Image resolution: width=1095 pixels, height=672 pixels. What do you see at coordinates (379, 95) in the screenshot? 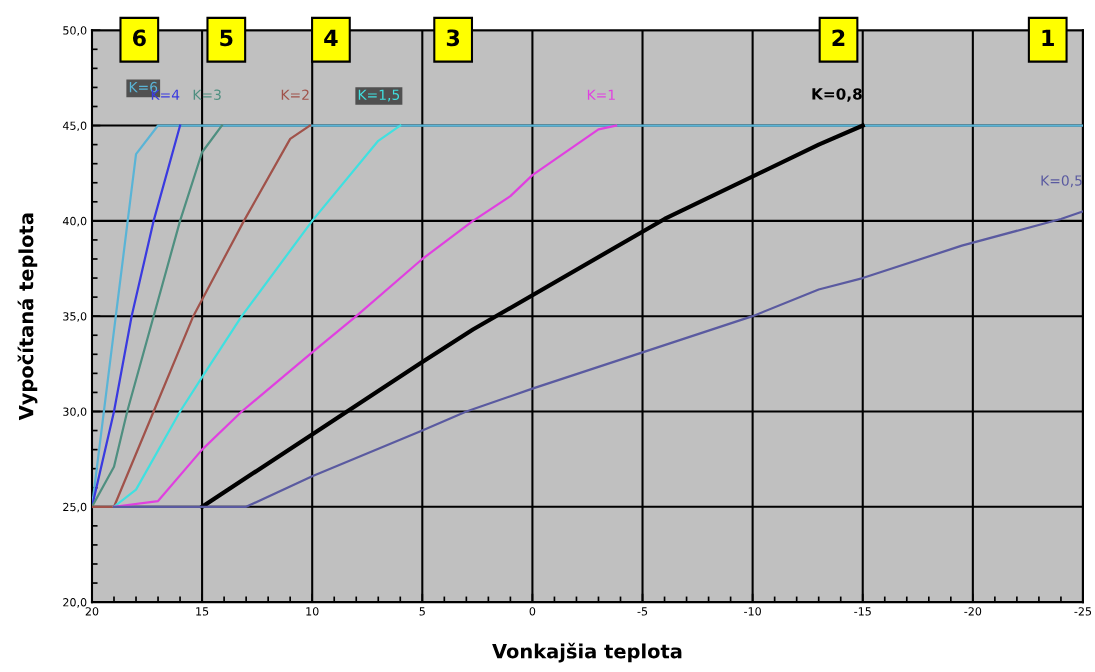
I see `series-label: K=1,5` at bounding box center [379, 95].